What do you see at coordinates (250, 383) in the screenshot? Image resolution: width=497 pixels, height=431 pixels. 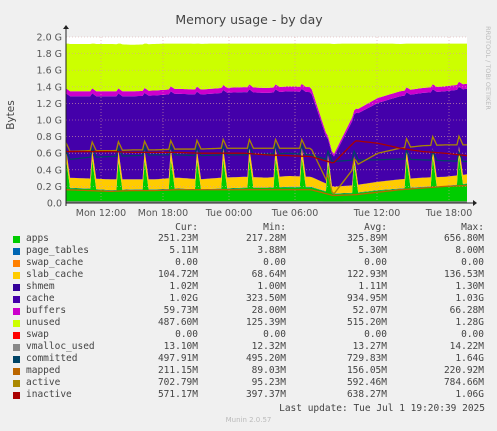 I see `legend-row: active 702.79M 95.23M 592.46M 784.66M` at bounding box center [250, 383].